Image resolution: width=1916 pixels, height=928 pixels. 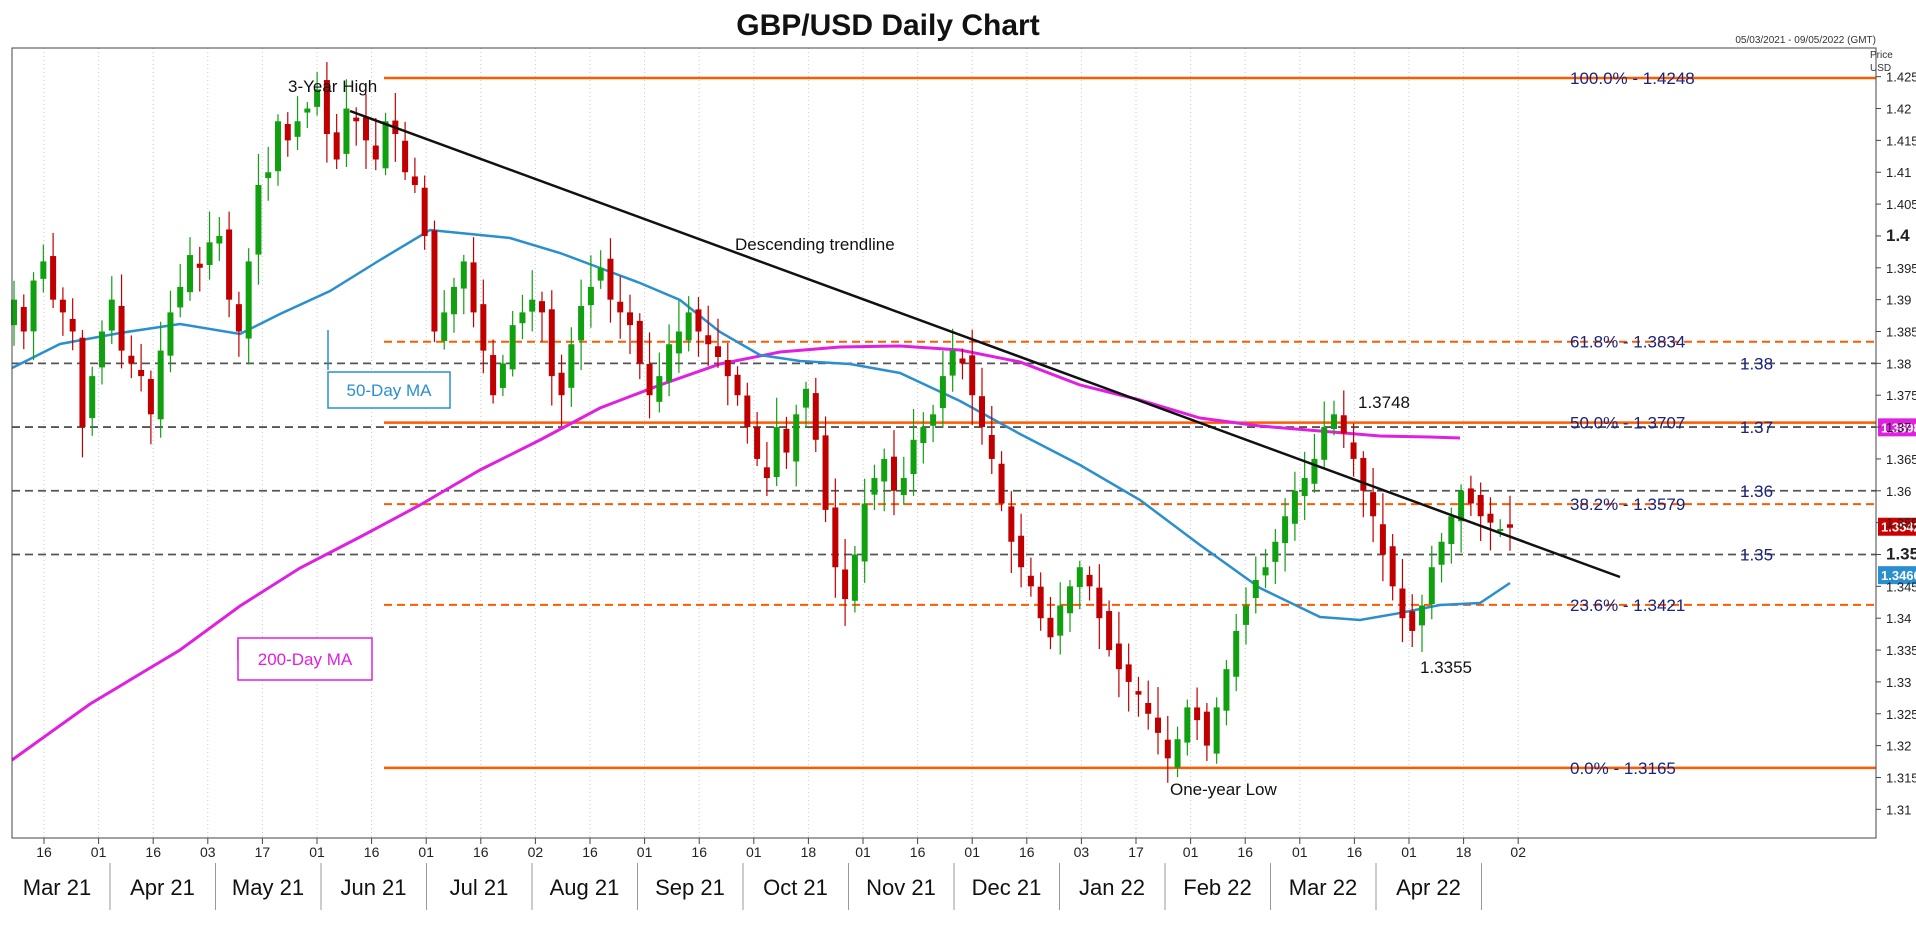 I want to click on x-day-tick-label: 17, so click(x=1136, y=852).